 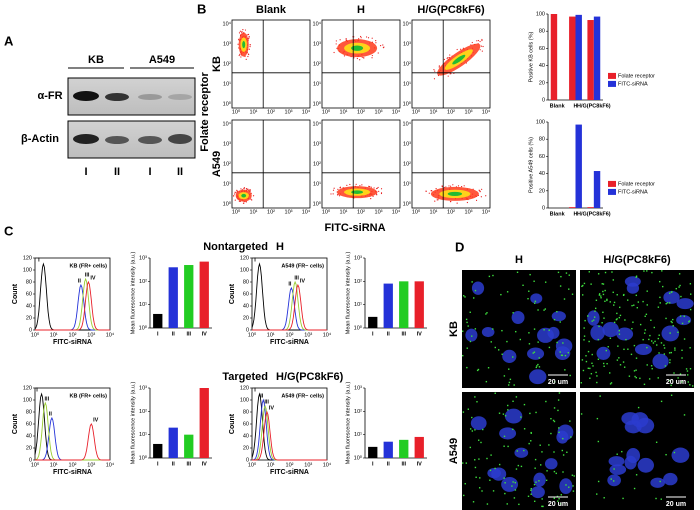 I want to click on x-tick-label: Blank, so click(x=558, y=214).